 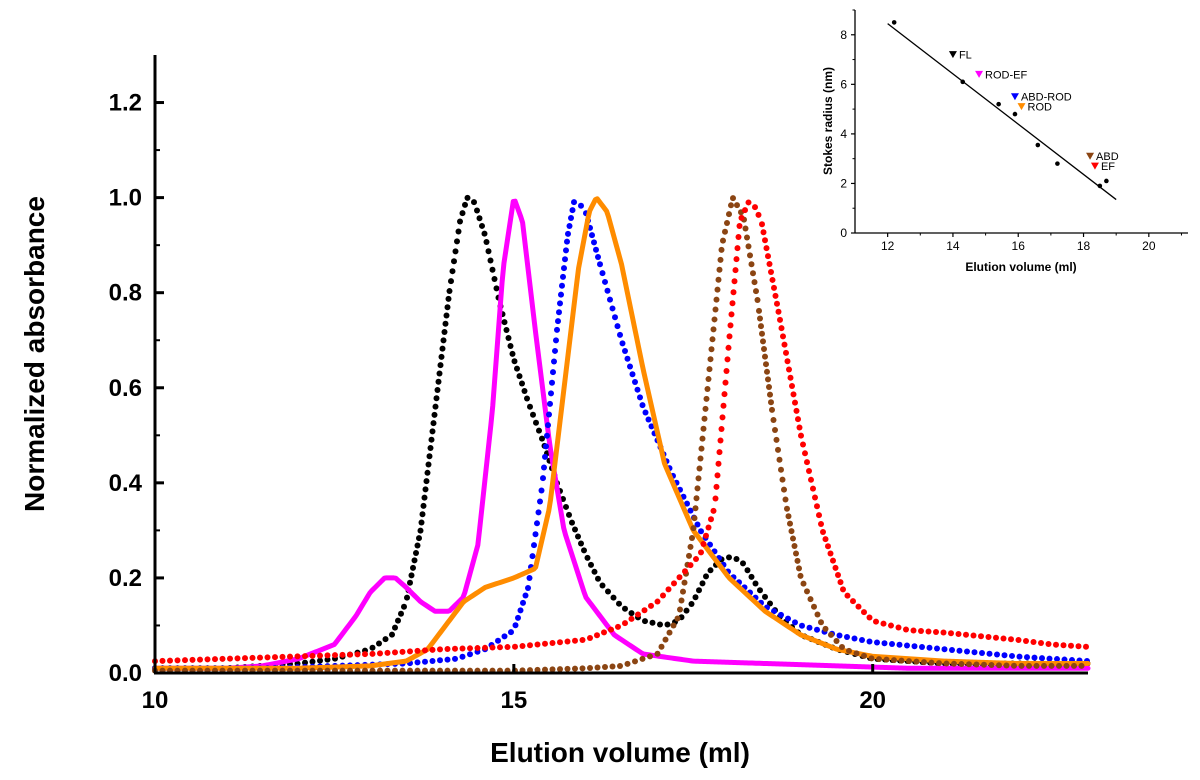 What do you see at coordinates (1006, 75) in the screenshot?
I see `inset-point-label: ROD-EF` at bounding box center [1006, 75].